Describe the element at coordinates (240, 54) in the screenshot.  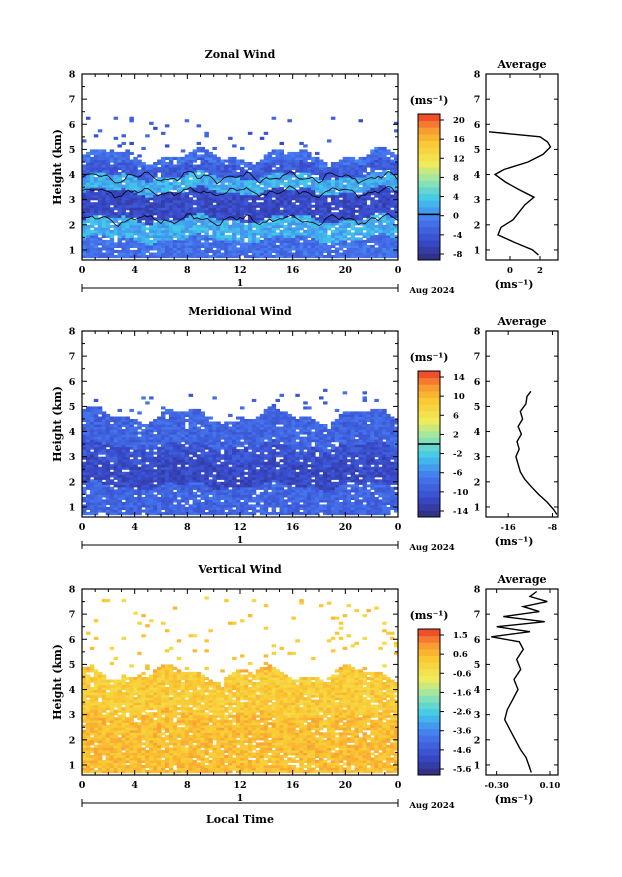
I see `panel-title: Zonal Wind` at that location.